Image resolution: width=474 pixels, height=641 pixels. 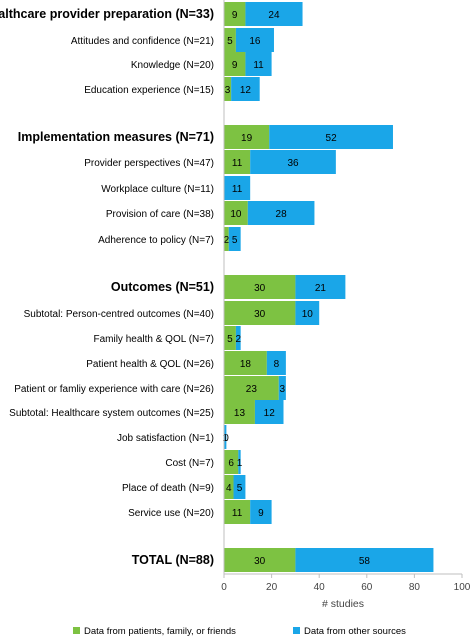 I want to click on data-label: 18, so click(x=246, y=364).